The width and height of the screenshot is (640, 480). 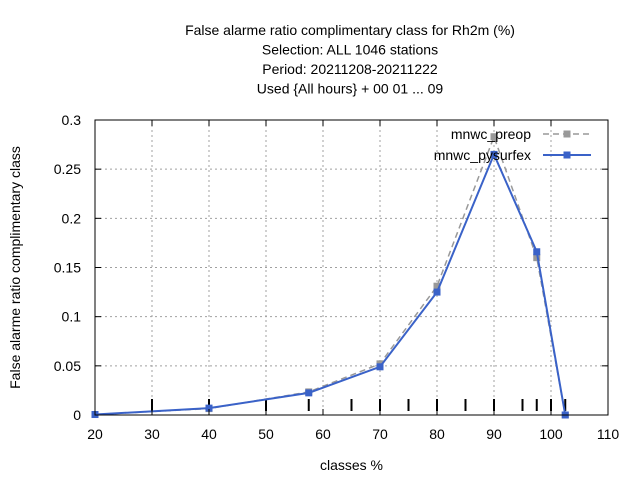 I want to click on x-tick-label: 30, so click(x=152, y=434).